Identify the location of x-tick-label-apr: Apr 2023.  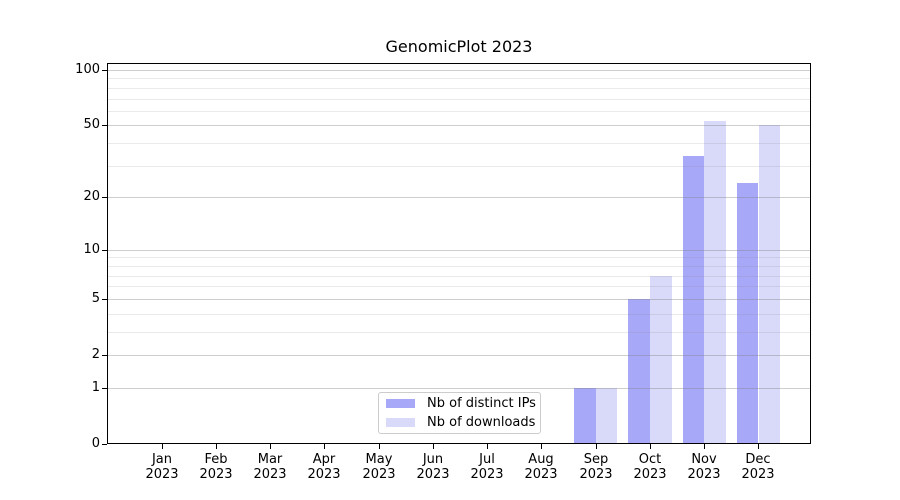
(324, 467).